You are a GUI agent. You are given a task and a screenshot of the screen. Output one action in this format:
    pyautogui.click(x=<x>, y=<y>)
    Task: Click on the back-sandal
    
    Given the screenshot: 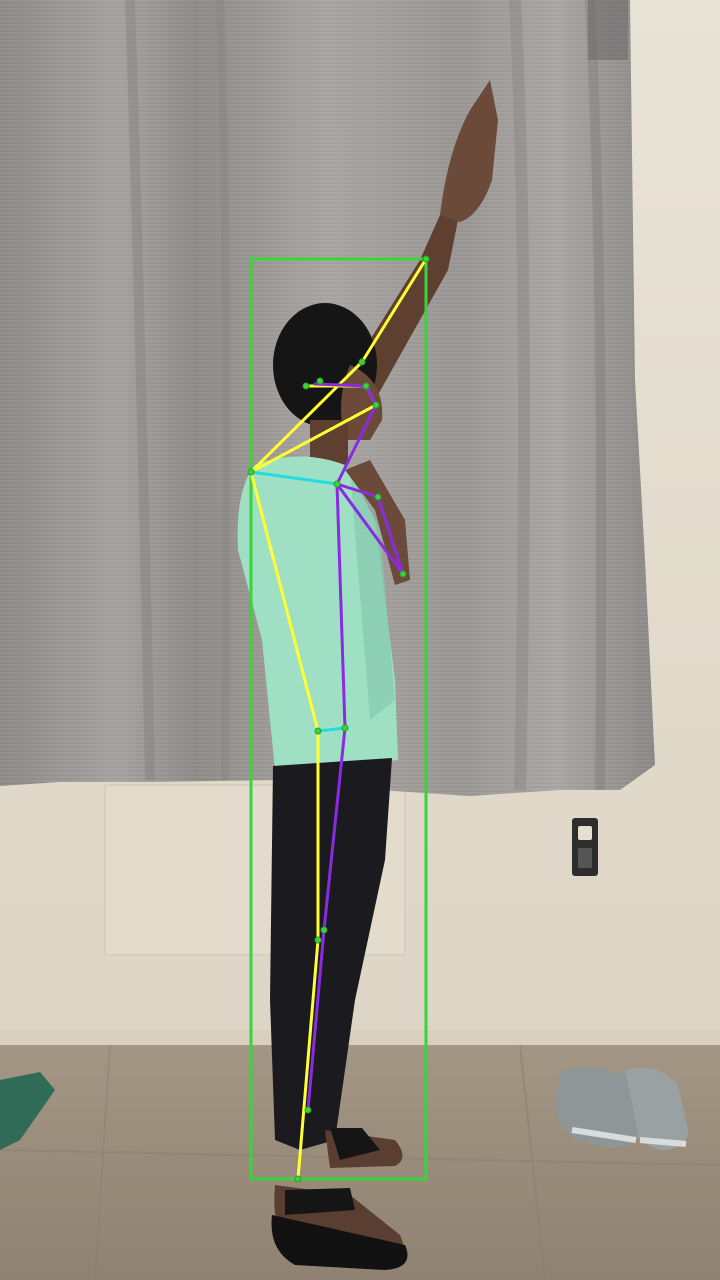 What is the action you would take?
    pyautogui.click(x=355, y=1144)
    